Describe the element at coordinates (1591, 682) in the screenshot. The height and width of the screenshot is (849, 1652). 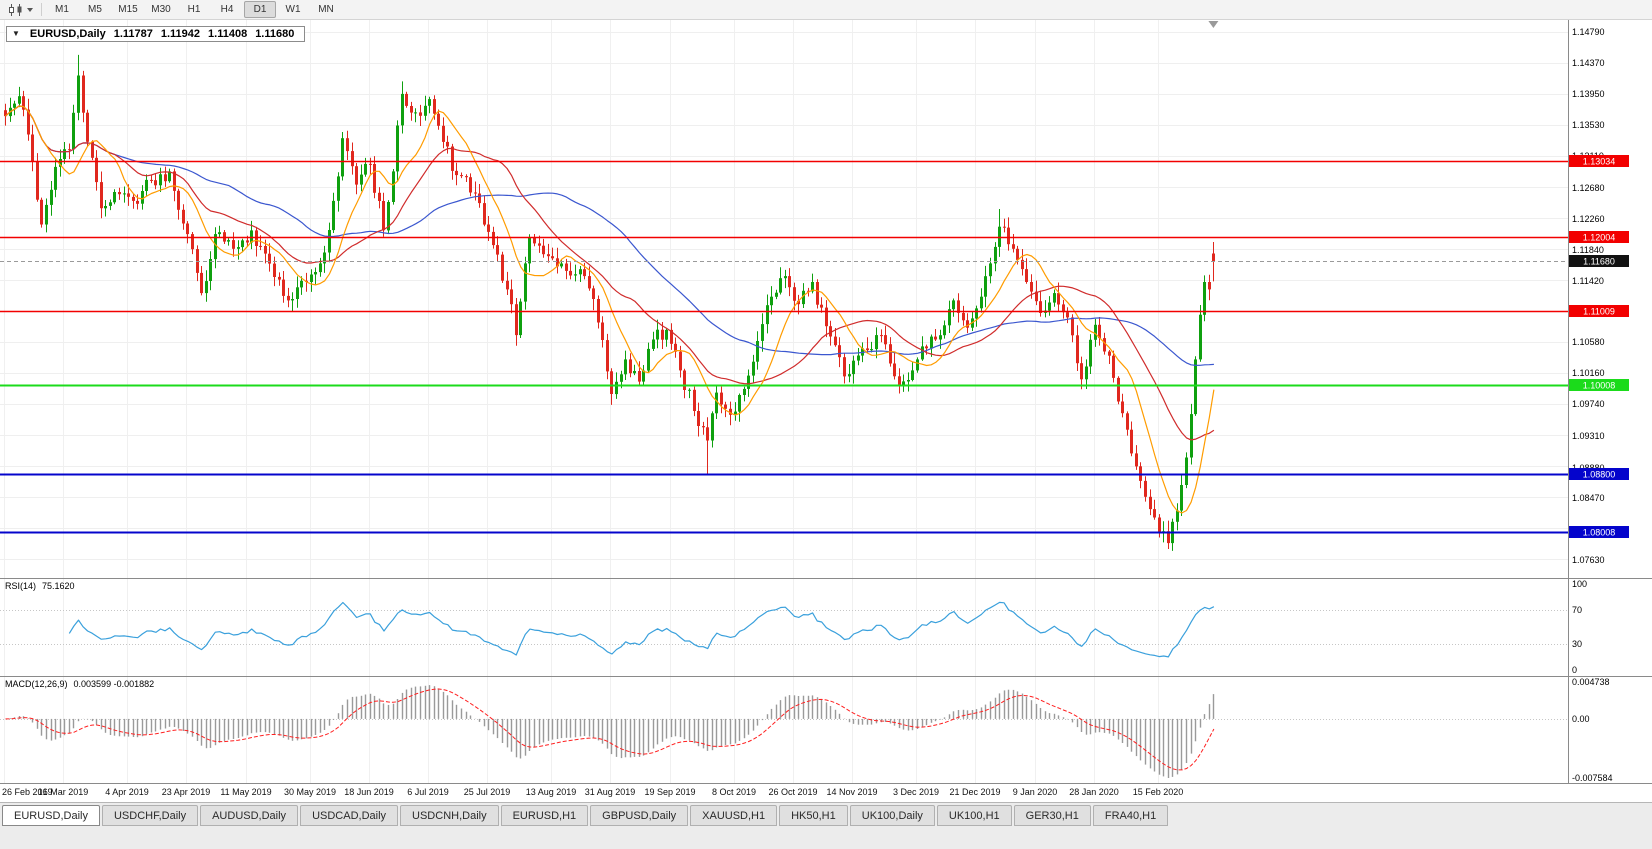
I see `macd-axis-label: 0.004738` at that location.